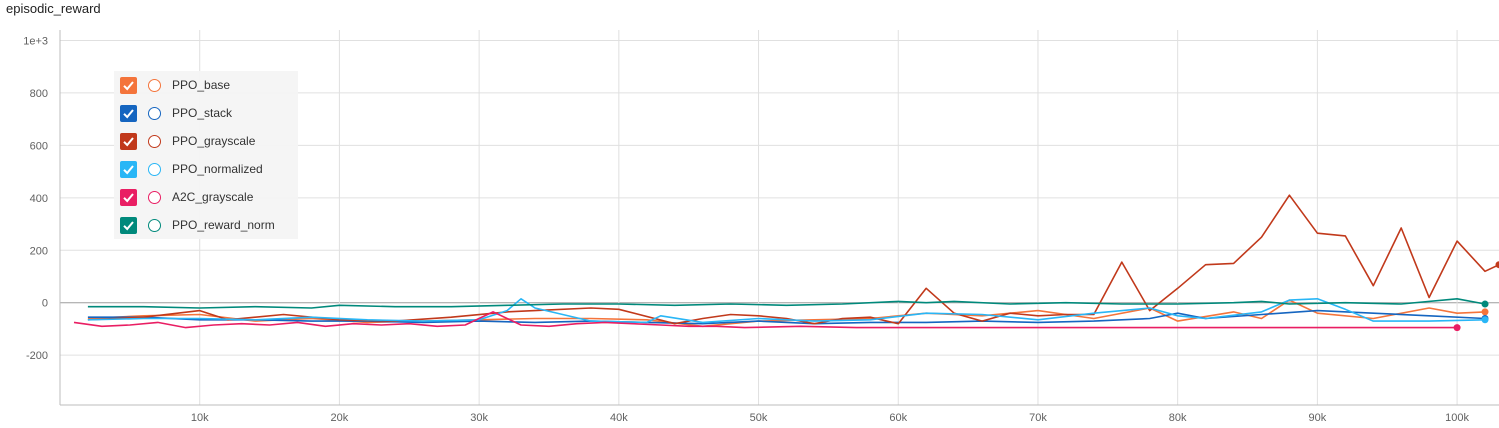 This screenshot has width=1499, height=428. Describe the element at coordinates (1178, 418) in the screenshot. I see `x-tick-label: 80k` at that location.